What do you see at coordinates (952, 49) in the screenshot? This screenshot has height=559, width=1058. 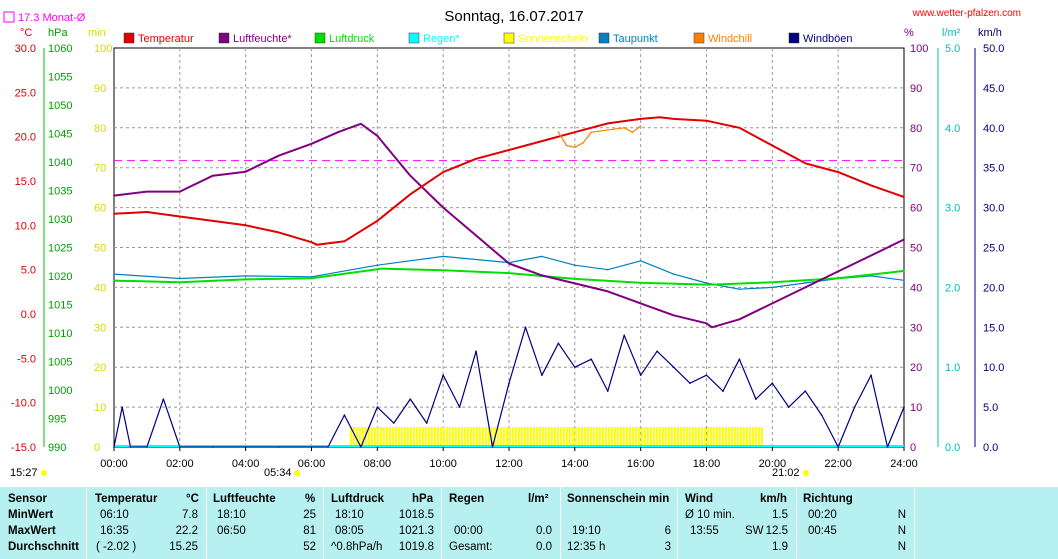 I see `rain-tick-label: 5.0` at bounding box center [952, 49].